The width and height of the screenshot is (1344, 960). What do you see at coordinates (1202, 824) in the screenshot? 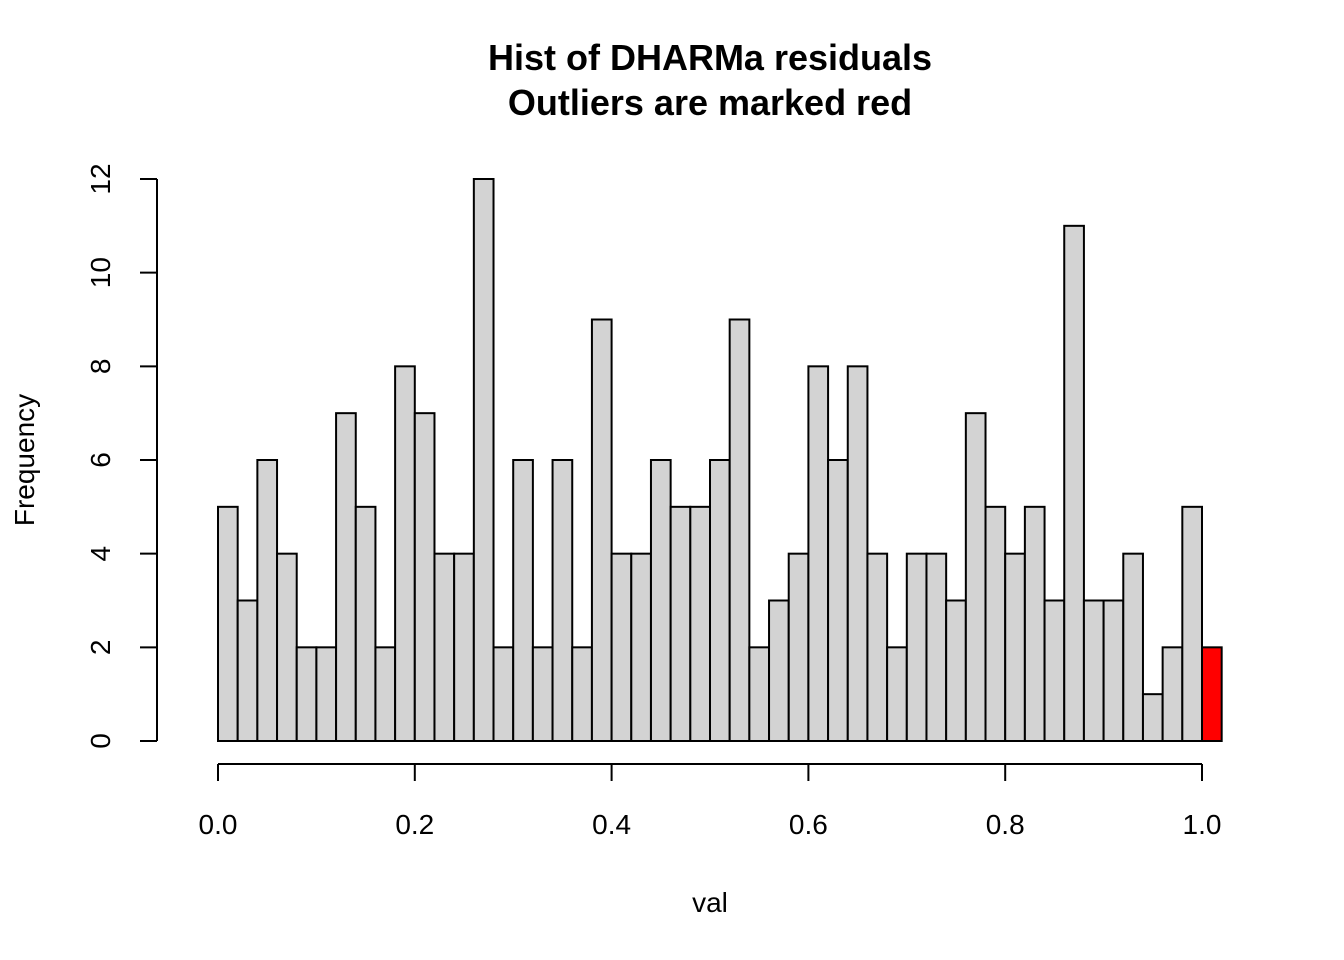
I see `x-tick-label: 1.0` at bounding box center [1202, 824].